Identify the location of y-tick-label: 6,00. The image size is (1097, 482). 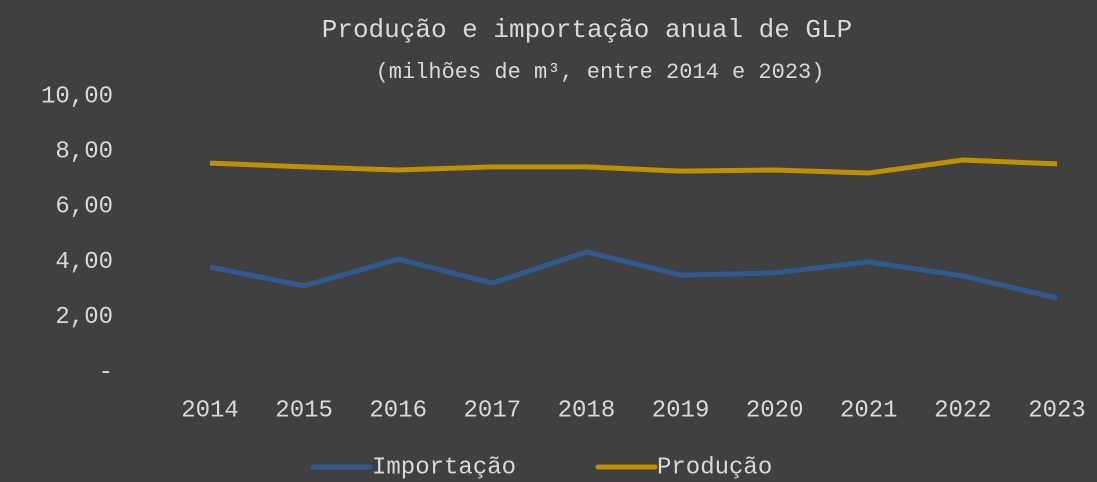
(84, 207).